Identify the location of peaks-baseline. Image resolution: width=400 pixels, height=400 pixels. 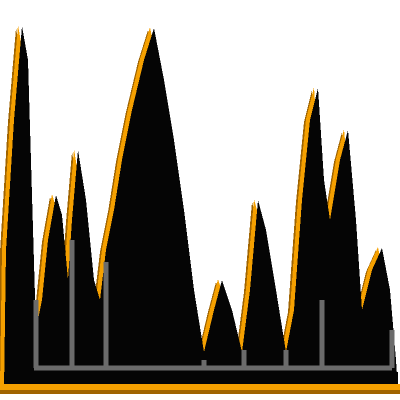
(200, 383).